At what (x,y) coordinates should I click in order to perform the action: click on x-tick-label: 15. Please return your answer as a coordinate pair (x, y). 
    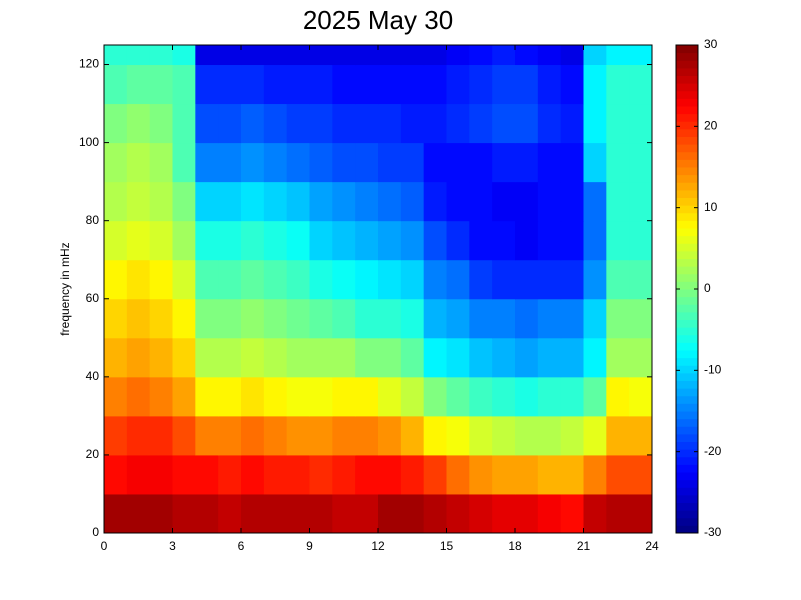
    Looking at the image, I should click on (447, 546).